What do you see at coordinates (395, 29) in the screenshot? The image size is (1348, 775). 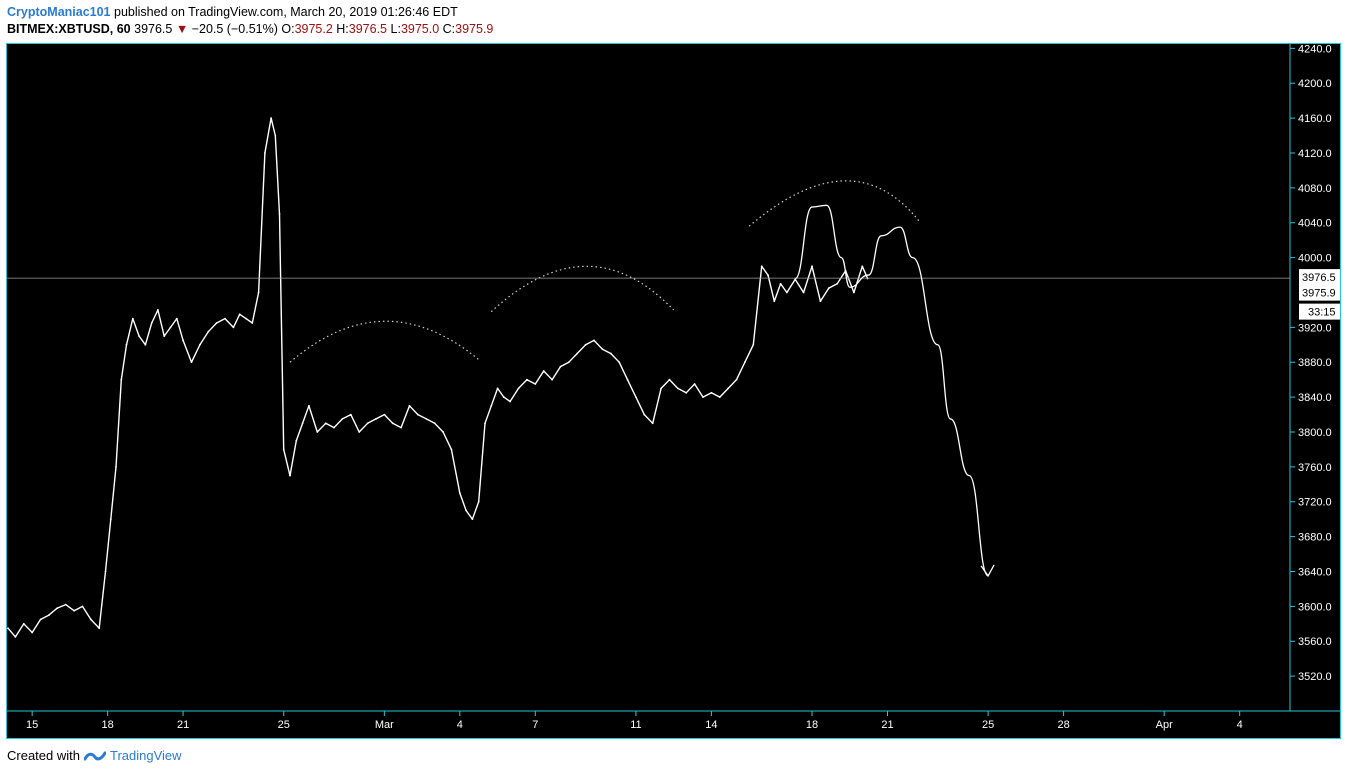 I see `low-label: L:` at bounding box center [395, 29].